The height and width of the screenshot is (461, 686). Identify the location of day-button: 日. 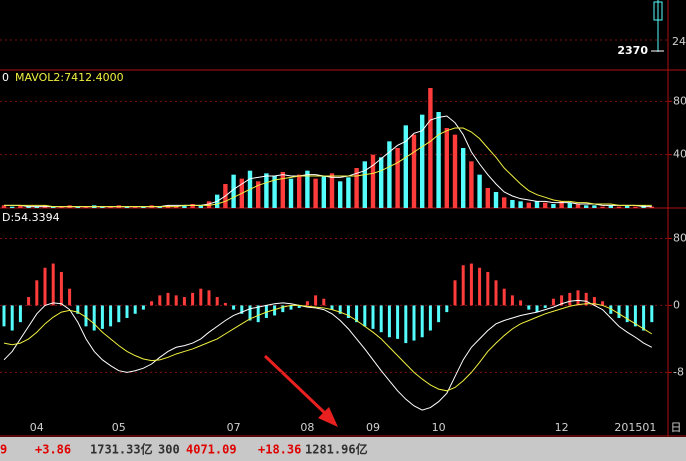
(676, 427).